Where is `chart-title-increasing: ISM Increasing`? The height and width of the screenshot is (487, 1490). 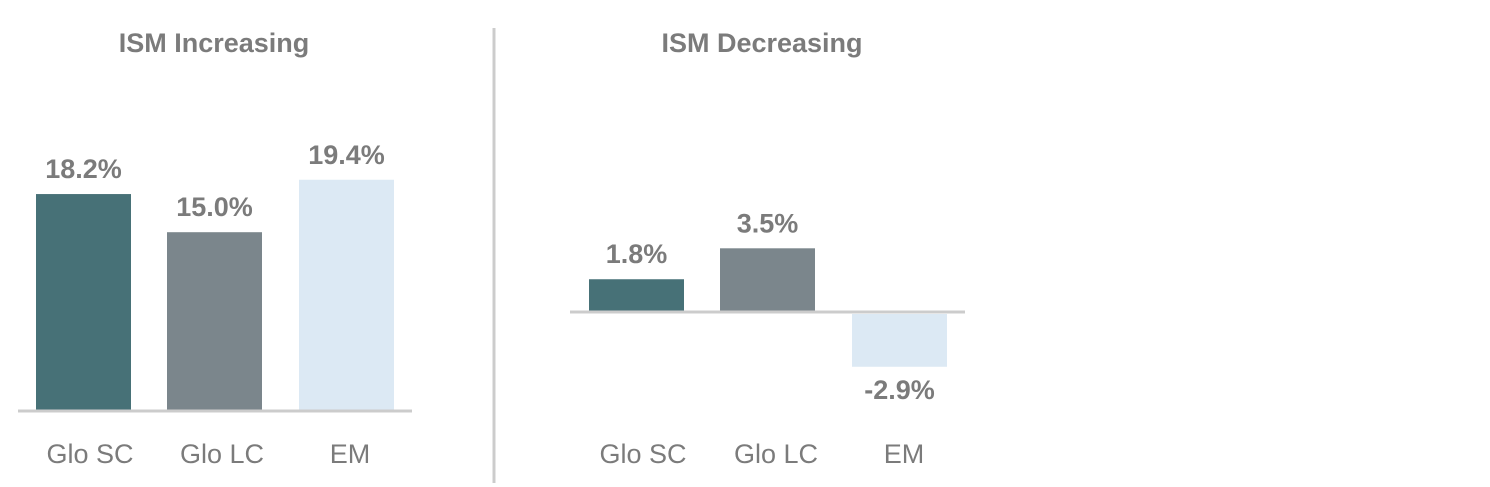 chart-title-increasing: ISM Increasing is located at coordinates (214, 43).